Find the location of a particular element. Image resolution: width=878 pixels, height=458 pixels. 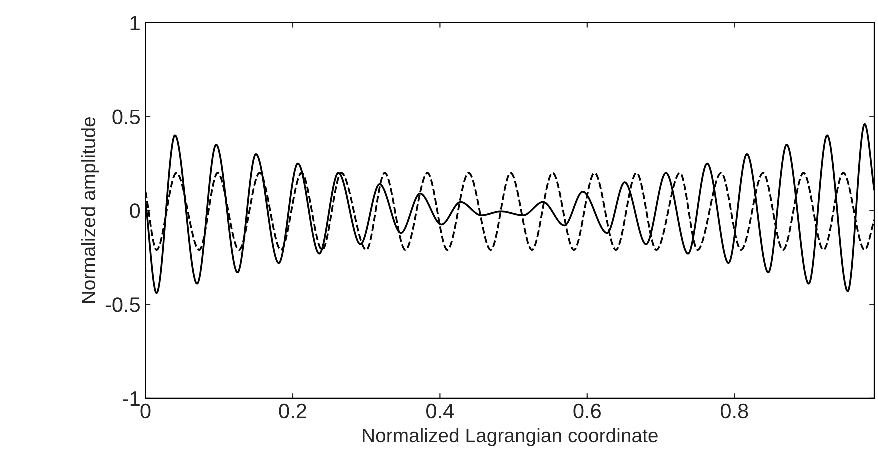

y-tick-label: -0.5 is located at coordinates (123, 305).